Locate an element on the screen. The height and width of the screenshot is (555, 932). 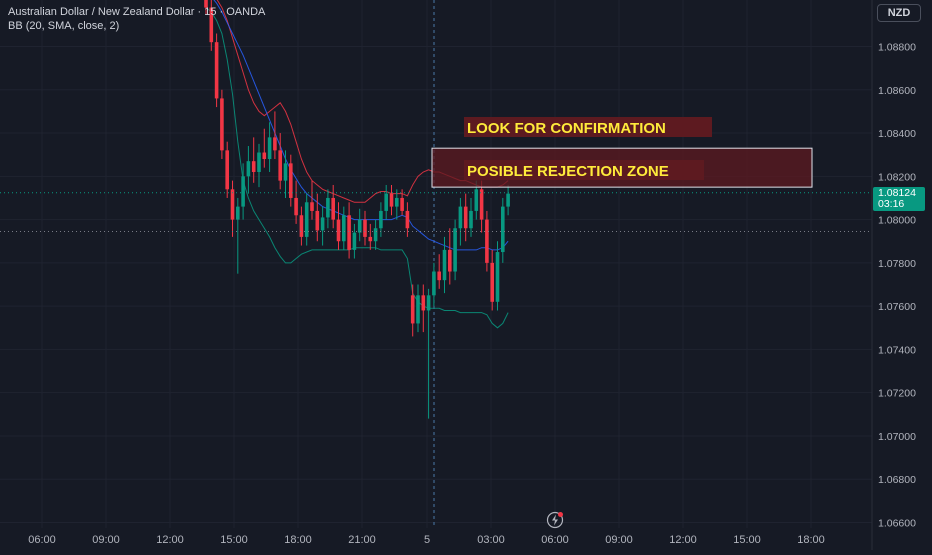
y-tick-label: 1.08800 is located at coordinates (897, 48).